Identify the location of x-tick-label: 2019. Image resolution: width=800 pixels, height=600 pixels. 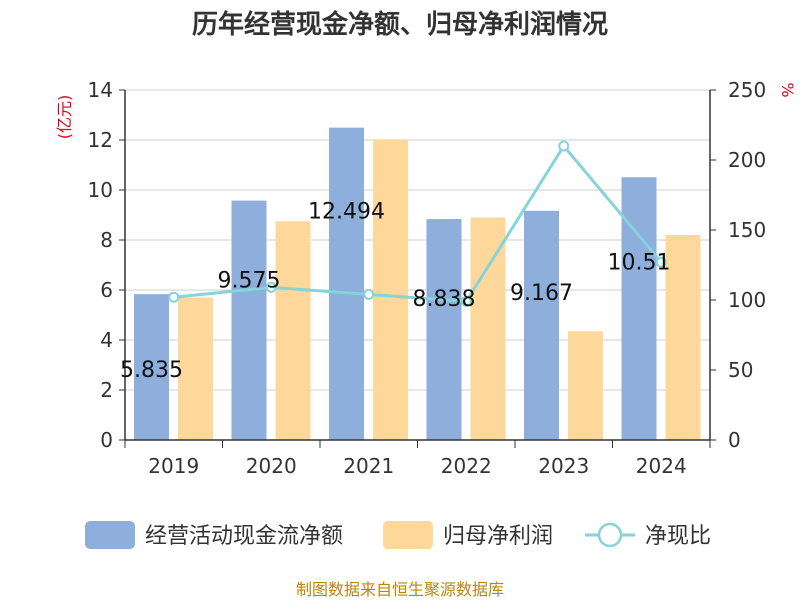
(173, 466).